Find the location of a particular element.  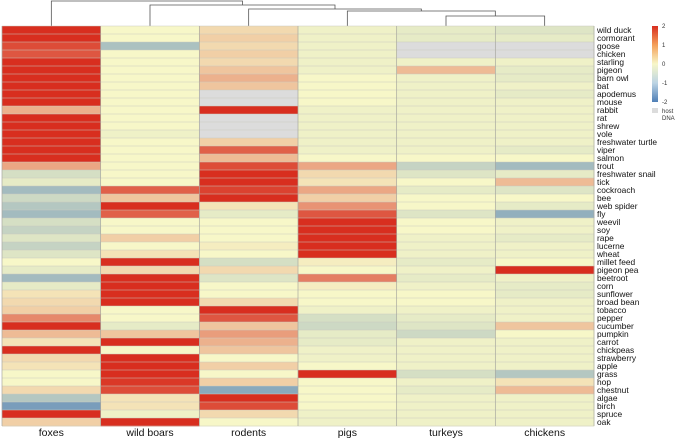

row-label: cucumber is located at coordinates (615, 326).